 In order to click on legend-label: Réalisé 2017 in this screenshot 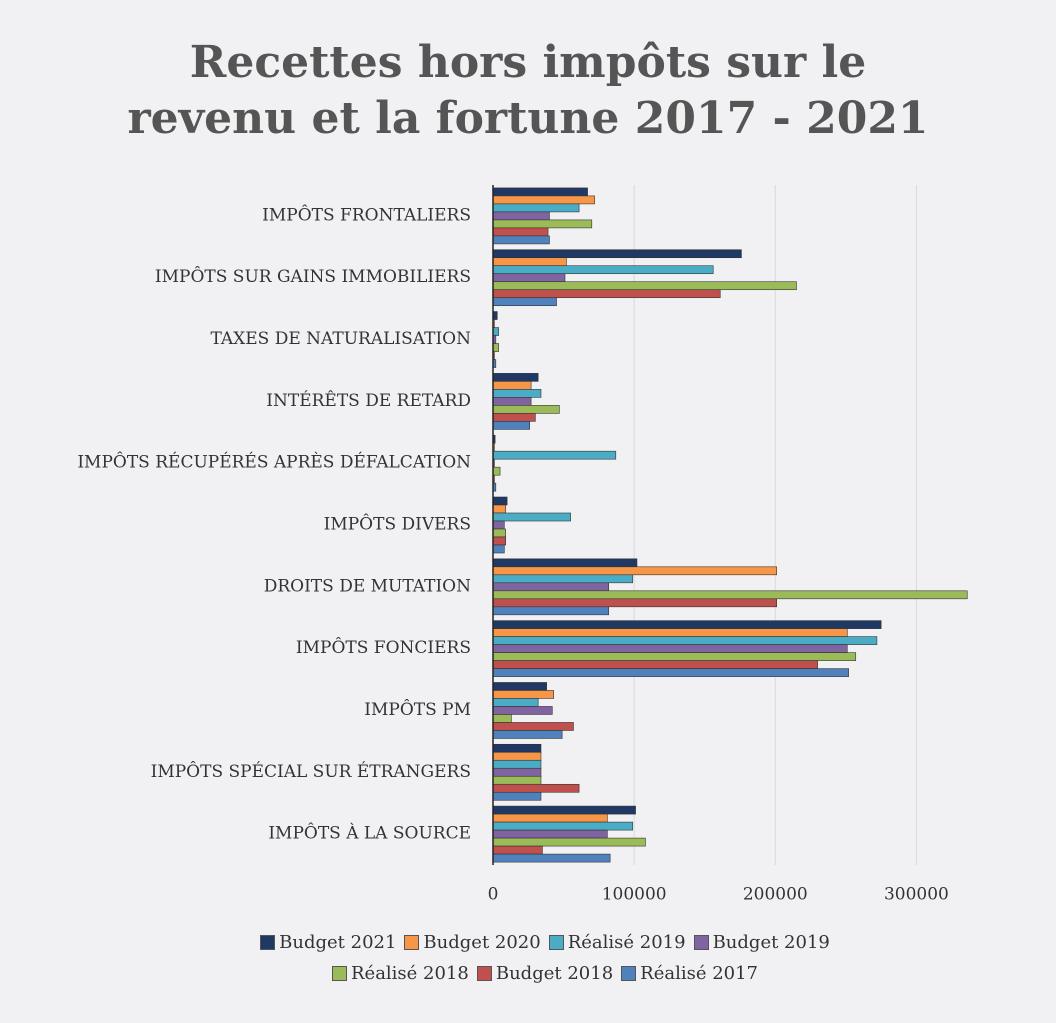, I will do `click(699, 973)`.